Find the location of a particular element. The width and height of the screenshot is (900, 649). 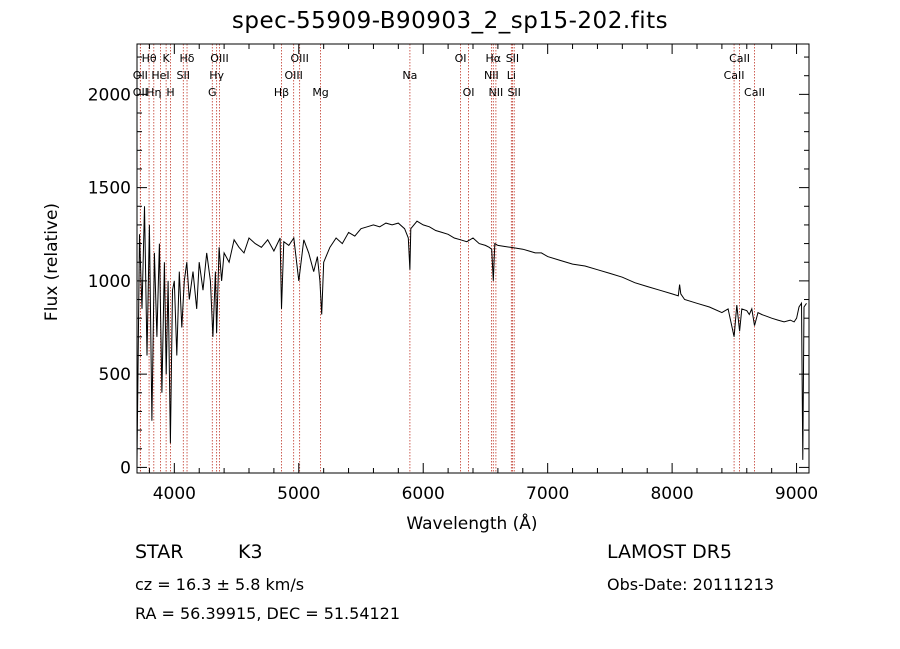

line-label: HeI is located at coordinates (160, 75).